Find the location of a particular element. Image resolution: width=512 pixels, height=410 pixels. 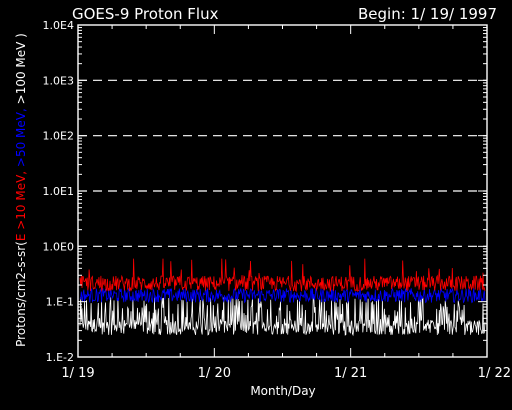

y-label-part-50mev: >50 MeV, is located at coordinates (21, 139).